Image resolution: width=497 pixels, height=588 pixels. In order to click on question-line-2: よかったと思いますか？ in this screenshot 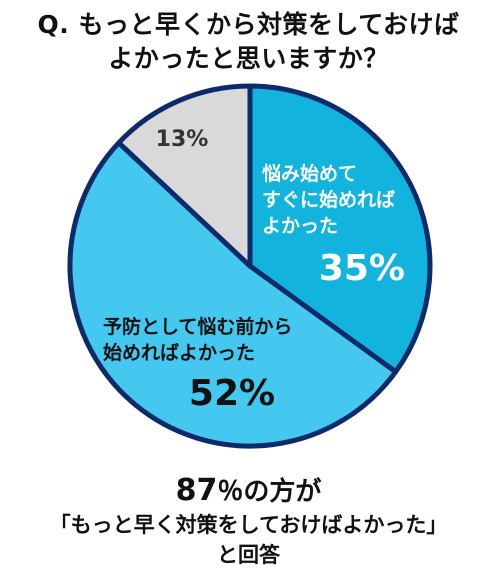, I will do `click(248, 58)`.